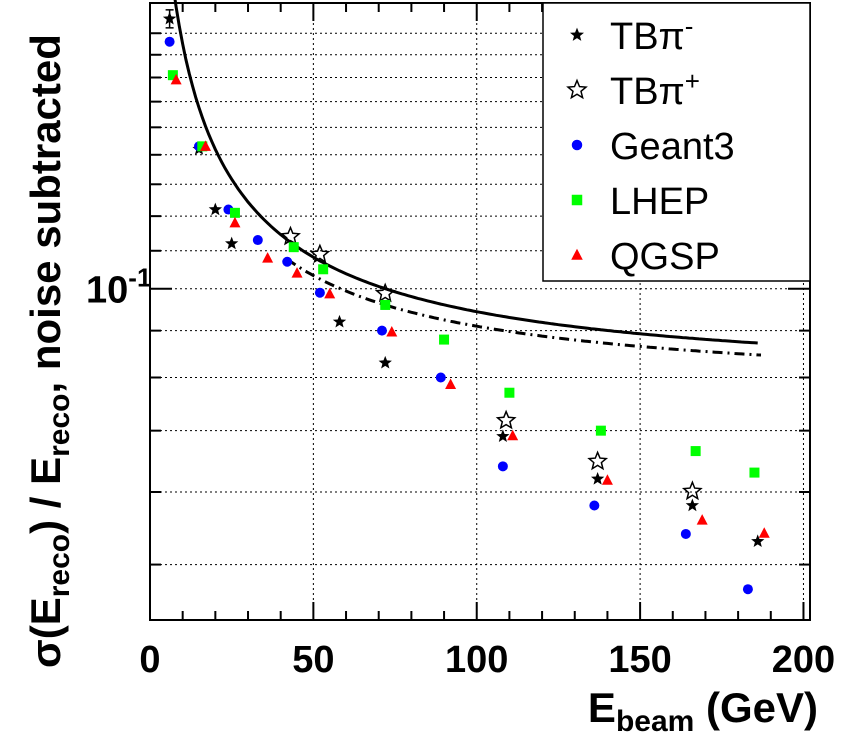 The width and height of the screenshot is (846, 740). What do you see at coordinates (524, 307) in the screenshot?
I see `fit-curve-dash-dot` at bounding box center [524, 307].